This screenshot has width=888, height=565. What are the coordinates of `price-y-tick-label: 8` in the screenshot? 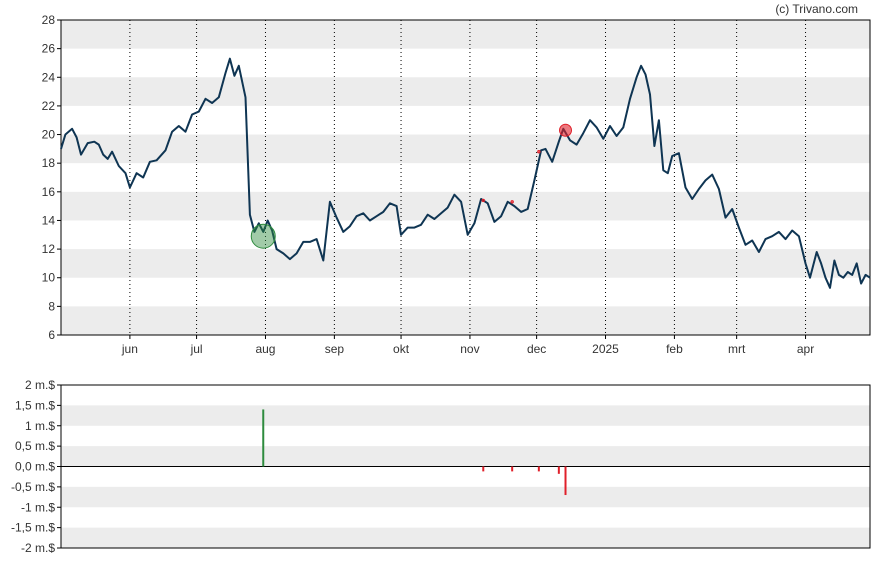 It's located at (51, 306).